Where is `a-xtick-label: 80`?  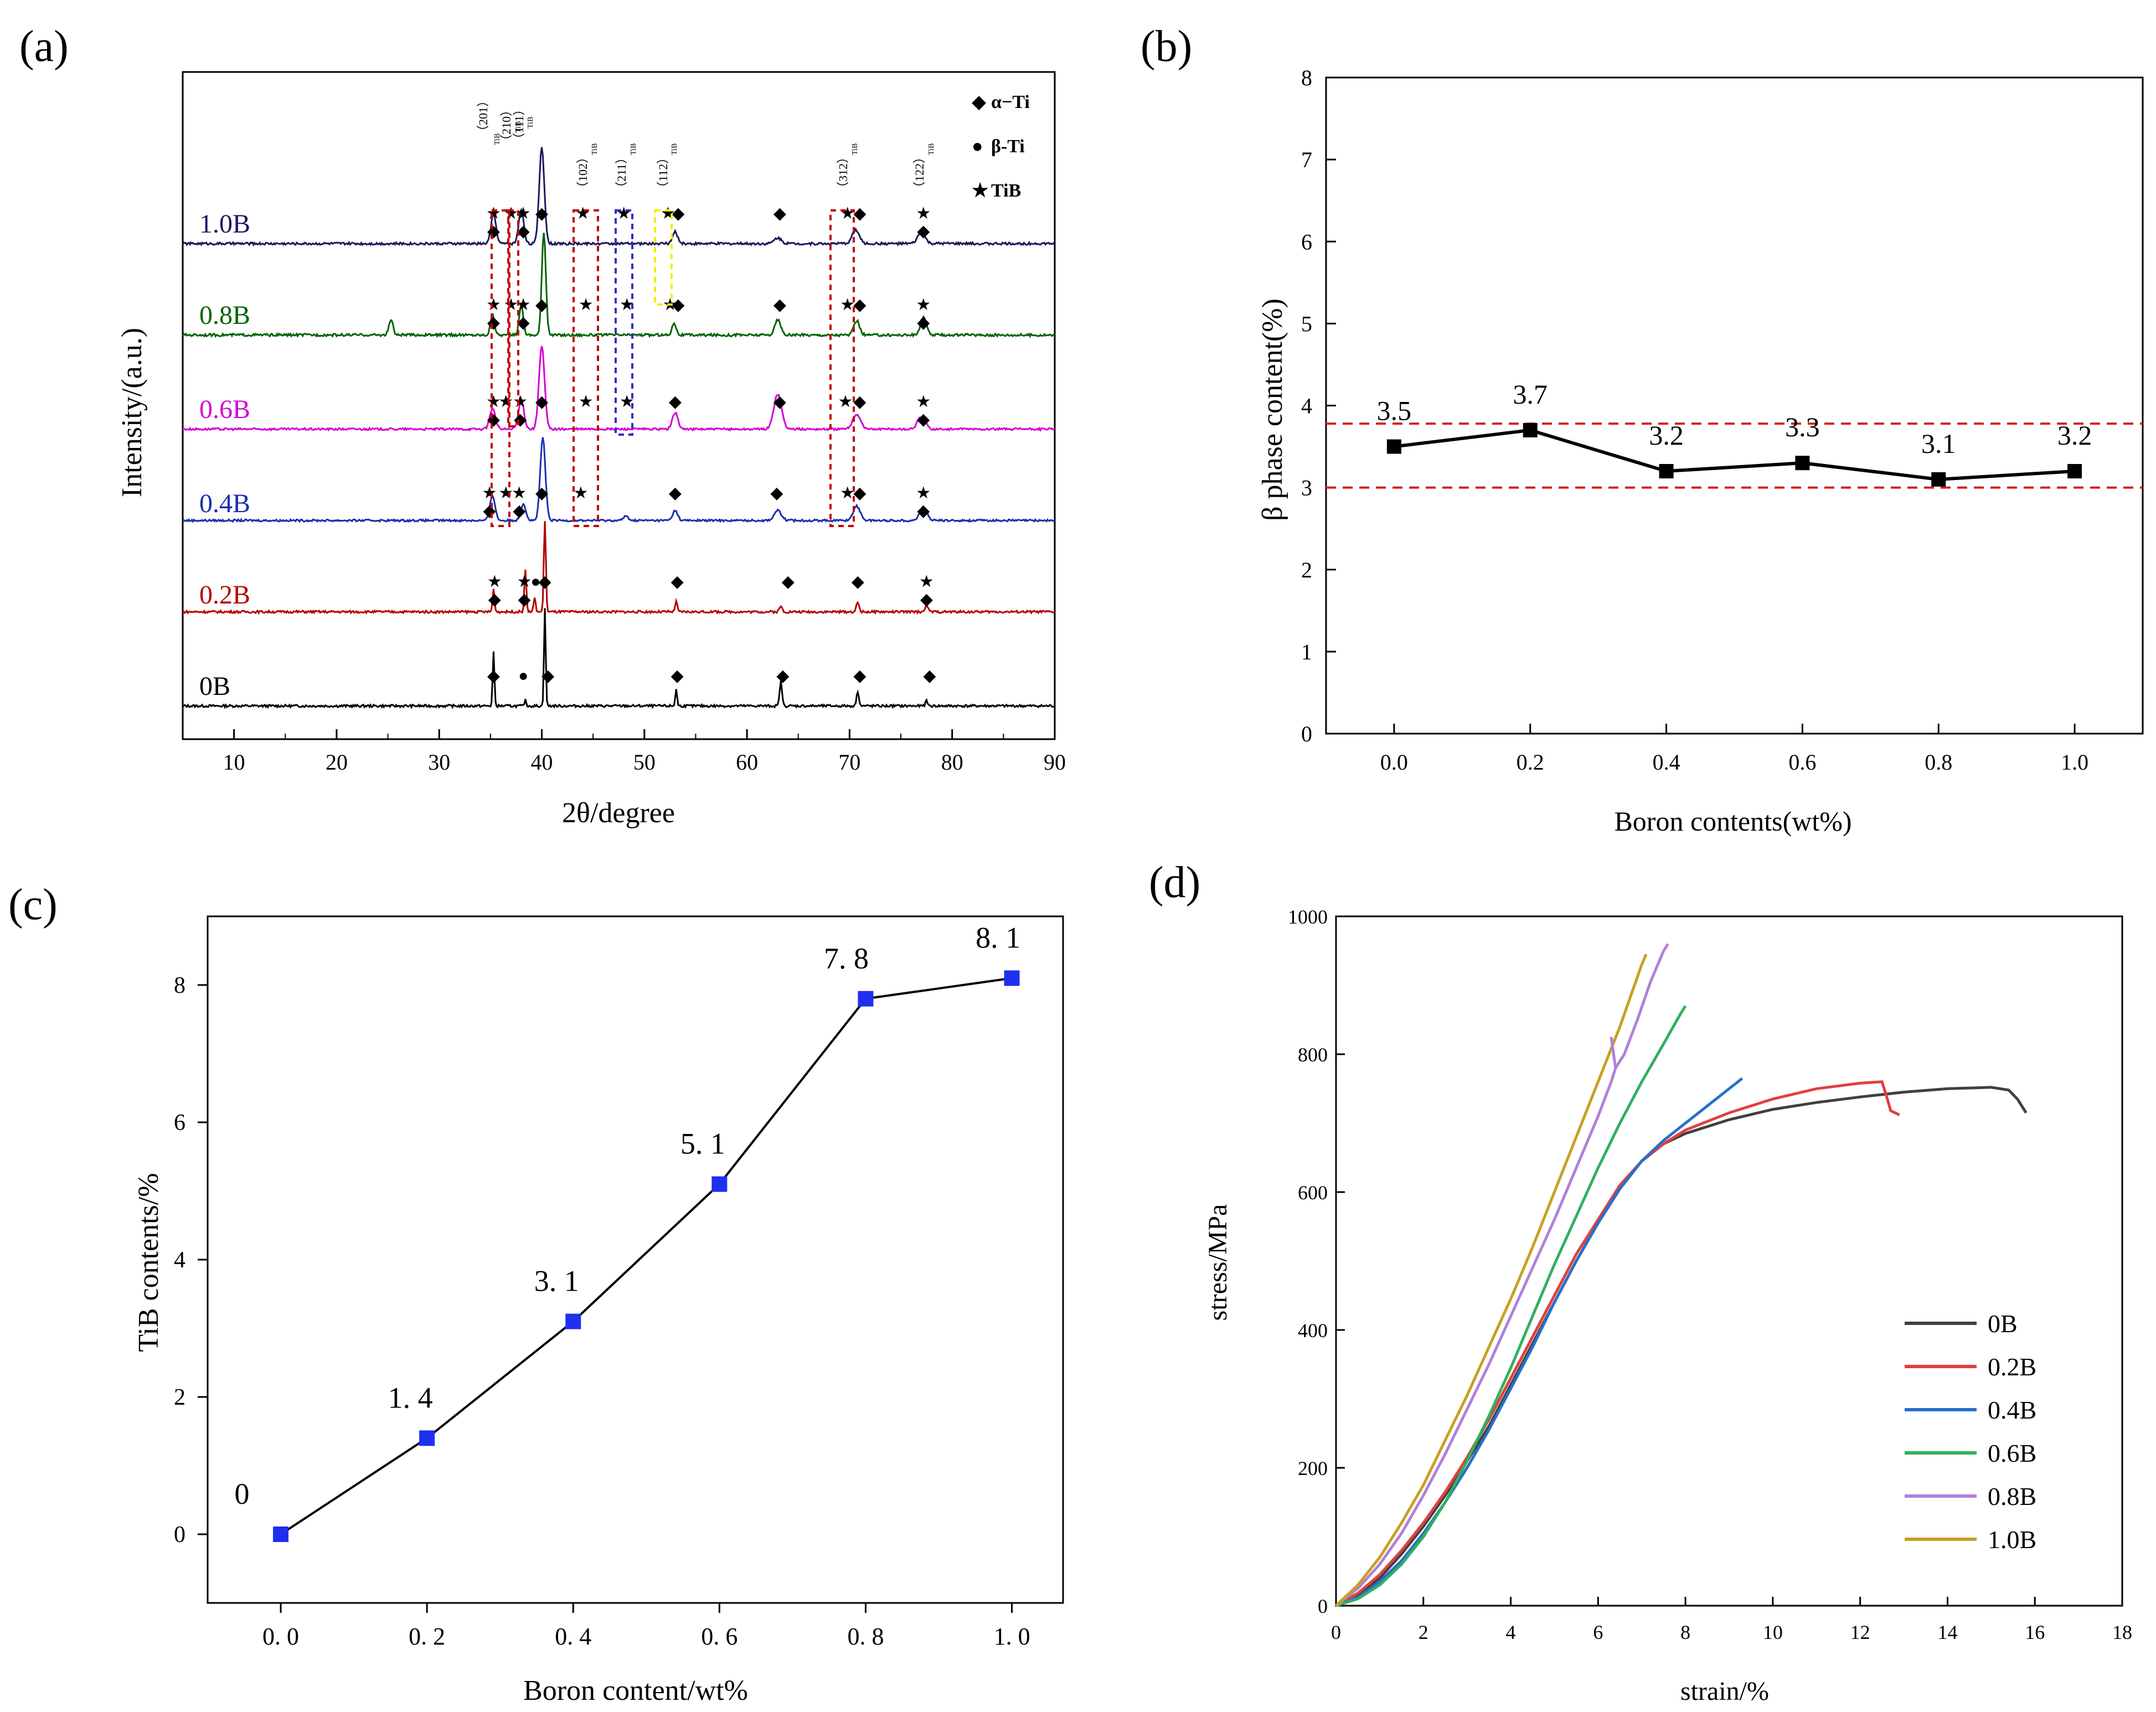
a-xtick-label: 80 is located at coordinates (952, 762).